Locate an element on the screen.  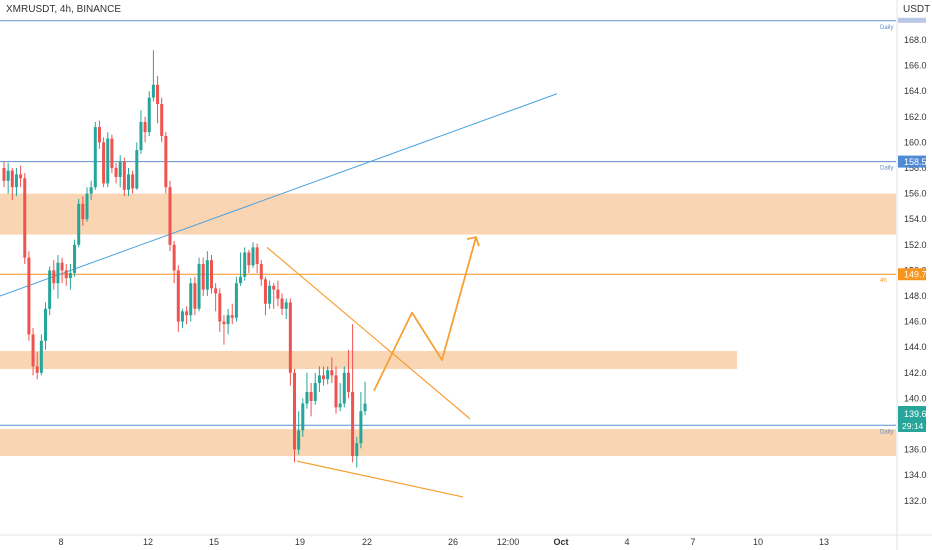
time-tick-label: 12:00 is located at coordinates (508, 542).